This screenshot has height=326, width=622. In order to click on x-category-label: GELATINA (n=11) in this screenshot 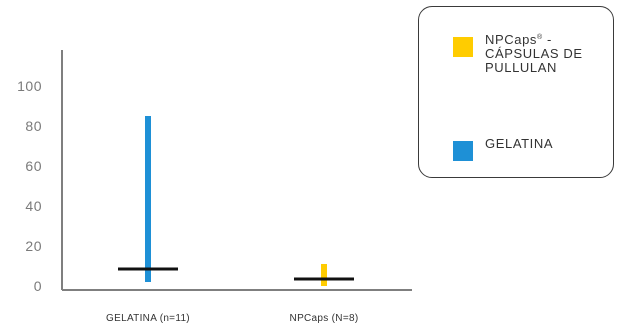, I will do `click(148, 318)`.